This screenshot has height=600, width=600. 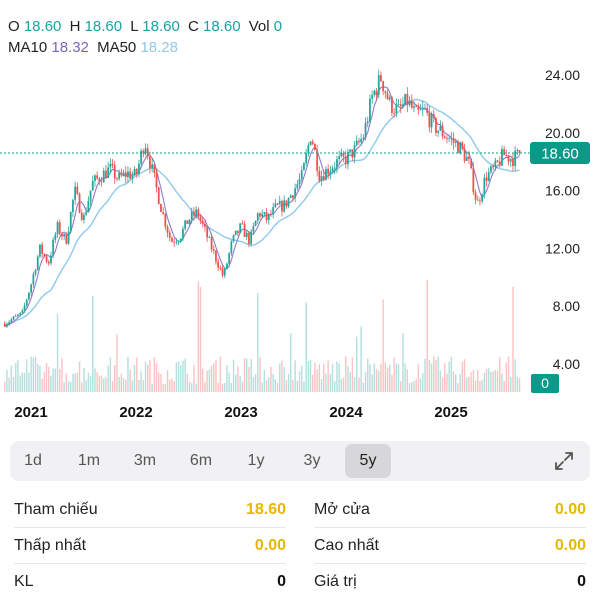 What do you see at coordinates (342, 509) in the screenshot?
I see `open-price-label: Mở cửa` at bounding box center [342, 509].